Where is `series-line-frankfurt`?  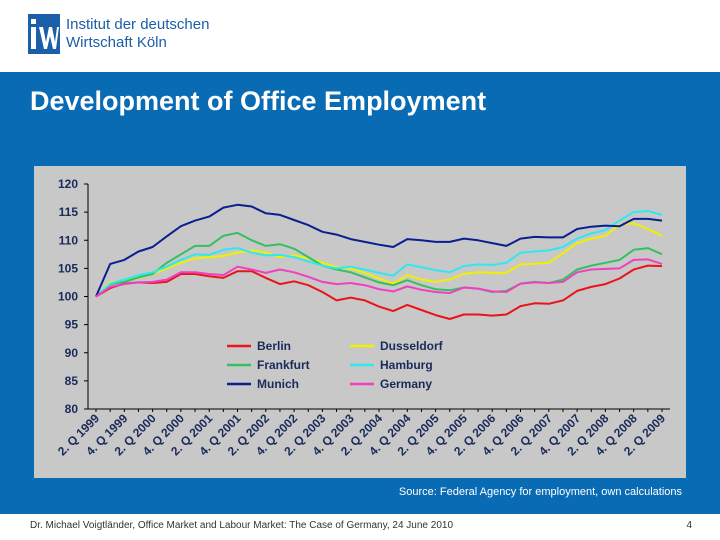 series-line-frankfurt is located at coordinates (379, 264).